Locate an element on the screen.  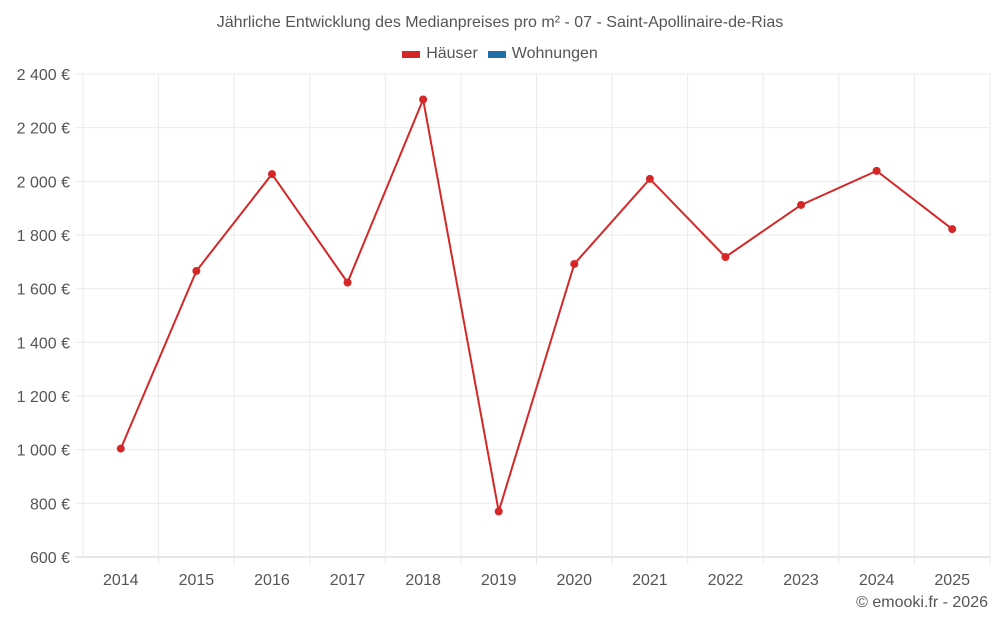
x-tick-label: 2025 is located at coordinates (952, 580).